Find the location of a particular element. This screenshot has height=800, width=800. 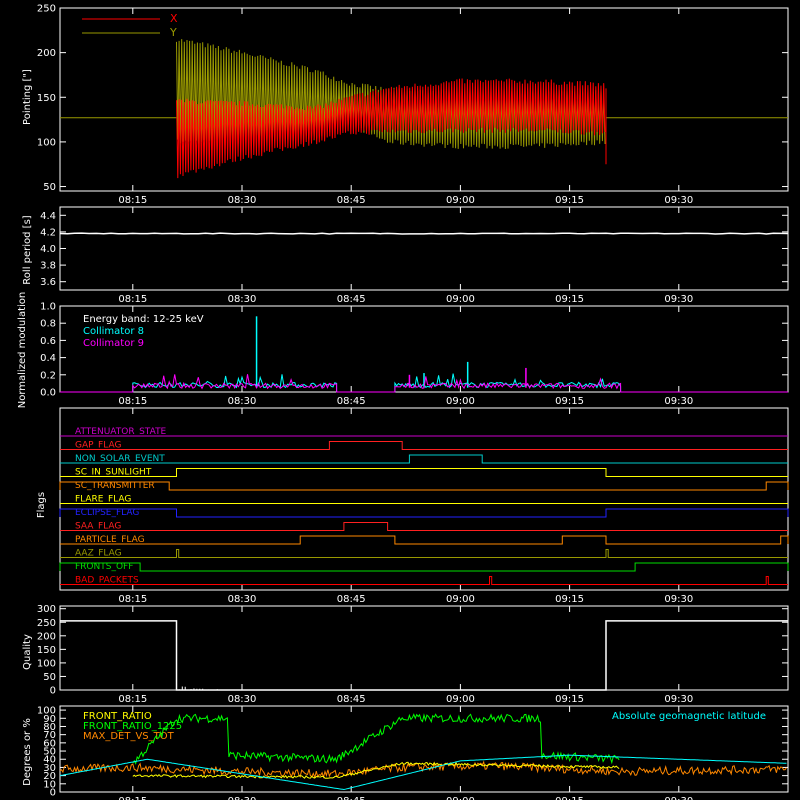

flag-line-bad_packets is located at coordinates (424, 580).